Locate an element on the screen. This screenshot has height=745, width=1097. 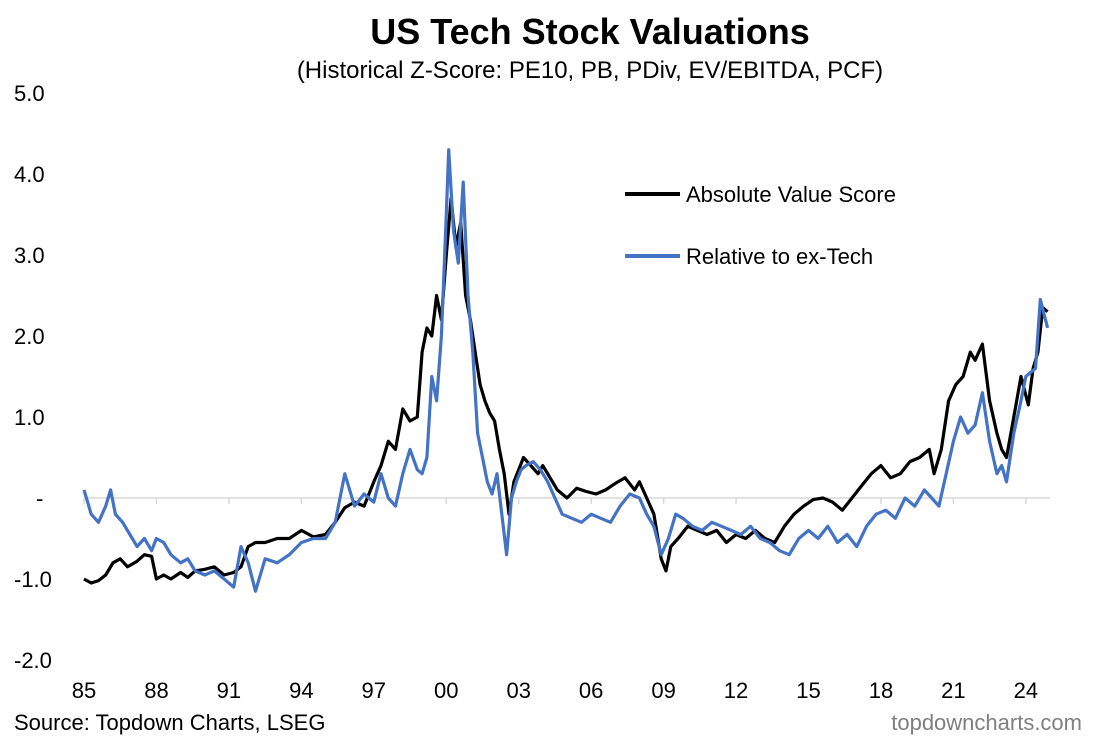
x-tick-label: 91 is located at coordinates (229, 690).